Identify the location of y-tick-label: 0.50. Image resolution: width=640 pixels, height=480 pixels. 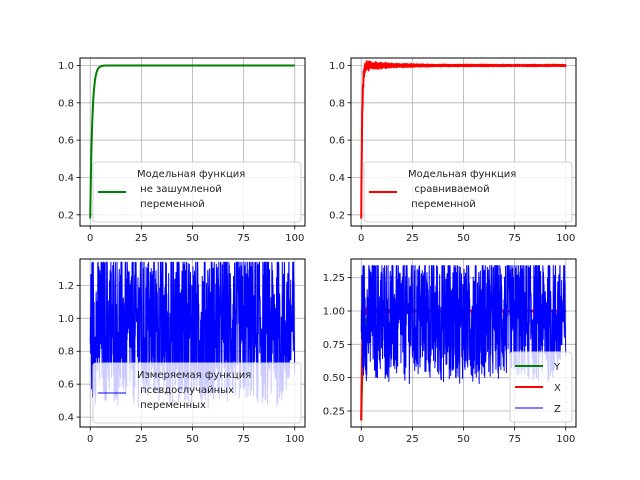
(334, 378).